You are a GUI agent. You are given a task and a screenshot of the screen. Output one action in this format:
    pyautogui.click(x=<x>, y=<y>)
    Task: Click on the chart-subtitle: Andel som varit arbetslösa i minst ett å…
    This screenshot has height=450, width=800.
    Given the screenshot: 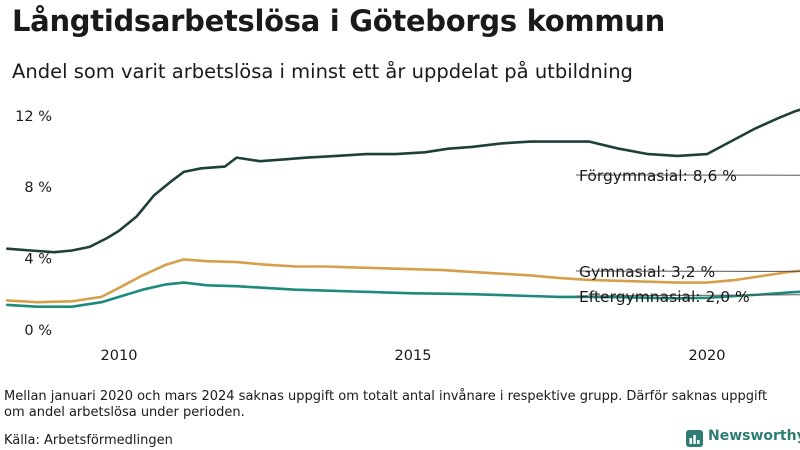 What is the action you would take?
    pyautogui.click(x=322, y=71)
    